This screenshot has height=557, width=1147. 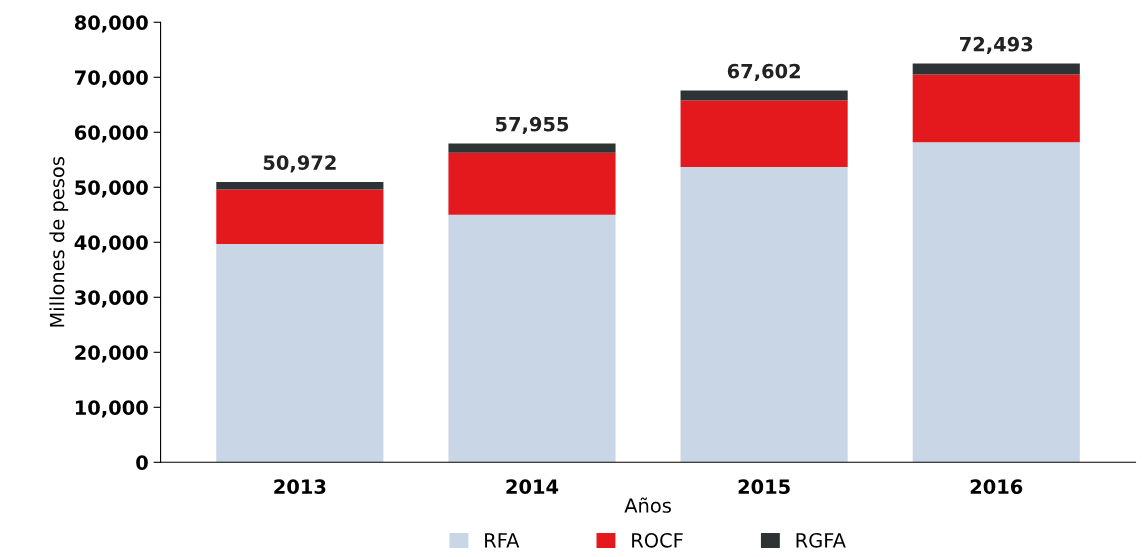 What do you see at coordinates (763, 72) in the screenshot?
I see `total-label: 67,602` at bounding box center [763, 72].